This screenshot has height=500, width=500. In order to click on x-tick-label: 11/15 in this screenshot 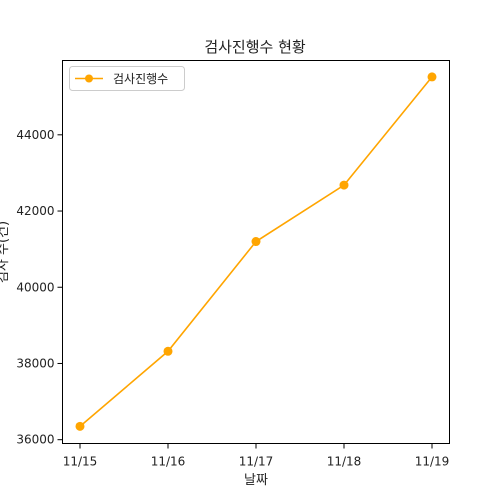, I will do `click(80, 462)`.